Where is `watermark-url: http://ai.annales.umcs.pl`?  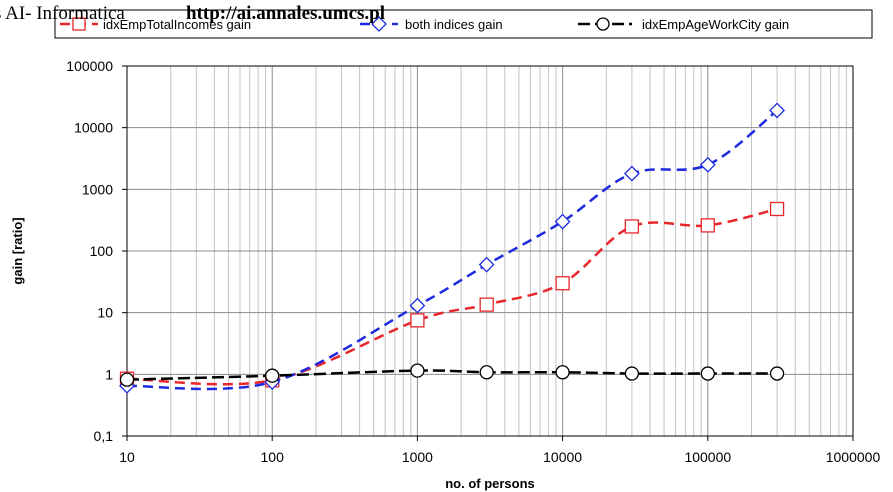
watermark-url: http://ai.annales.umcs.pl is located at coordinates (285, 13).